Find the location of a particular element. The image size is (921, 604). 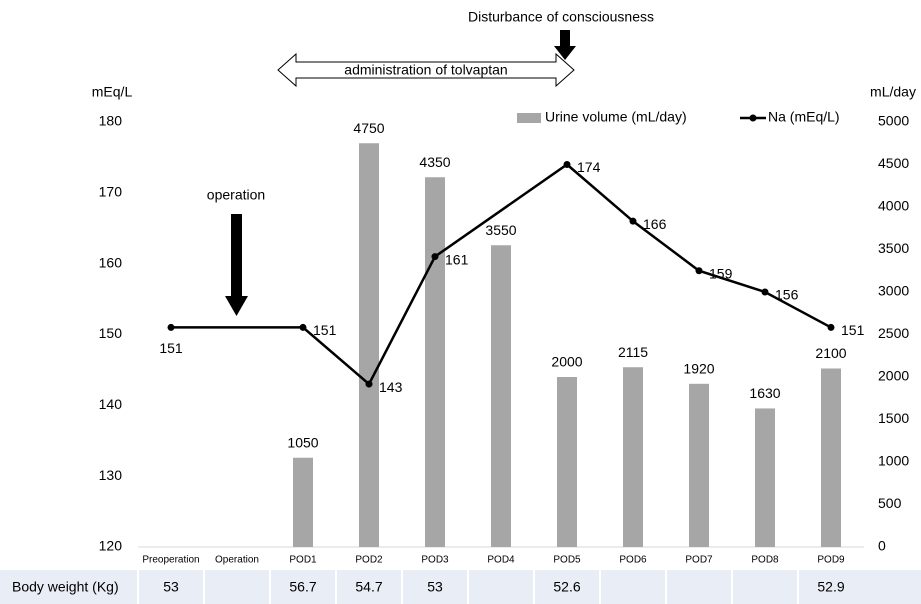

double-arrow is located at coordinates (426, 70).